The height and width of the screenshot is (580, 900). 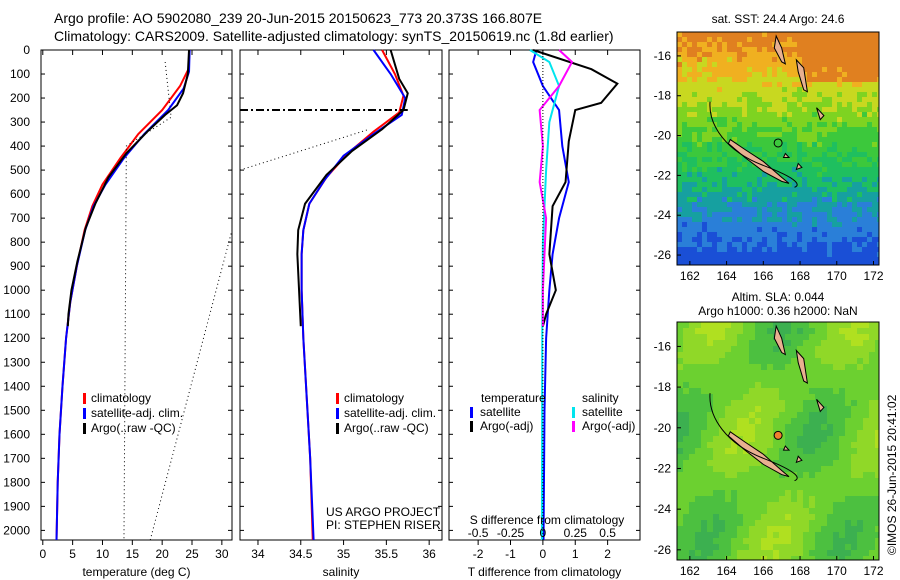 I want to click on lon-tick-label: 166, so click(x=763, y=571).